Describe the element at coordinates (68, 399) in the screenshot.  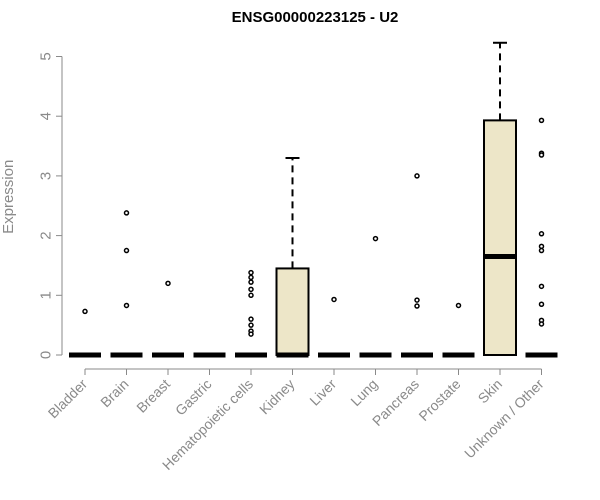
I see `x-tick-label: Bladder` at that location.